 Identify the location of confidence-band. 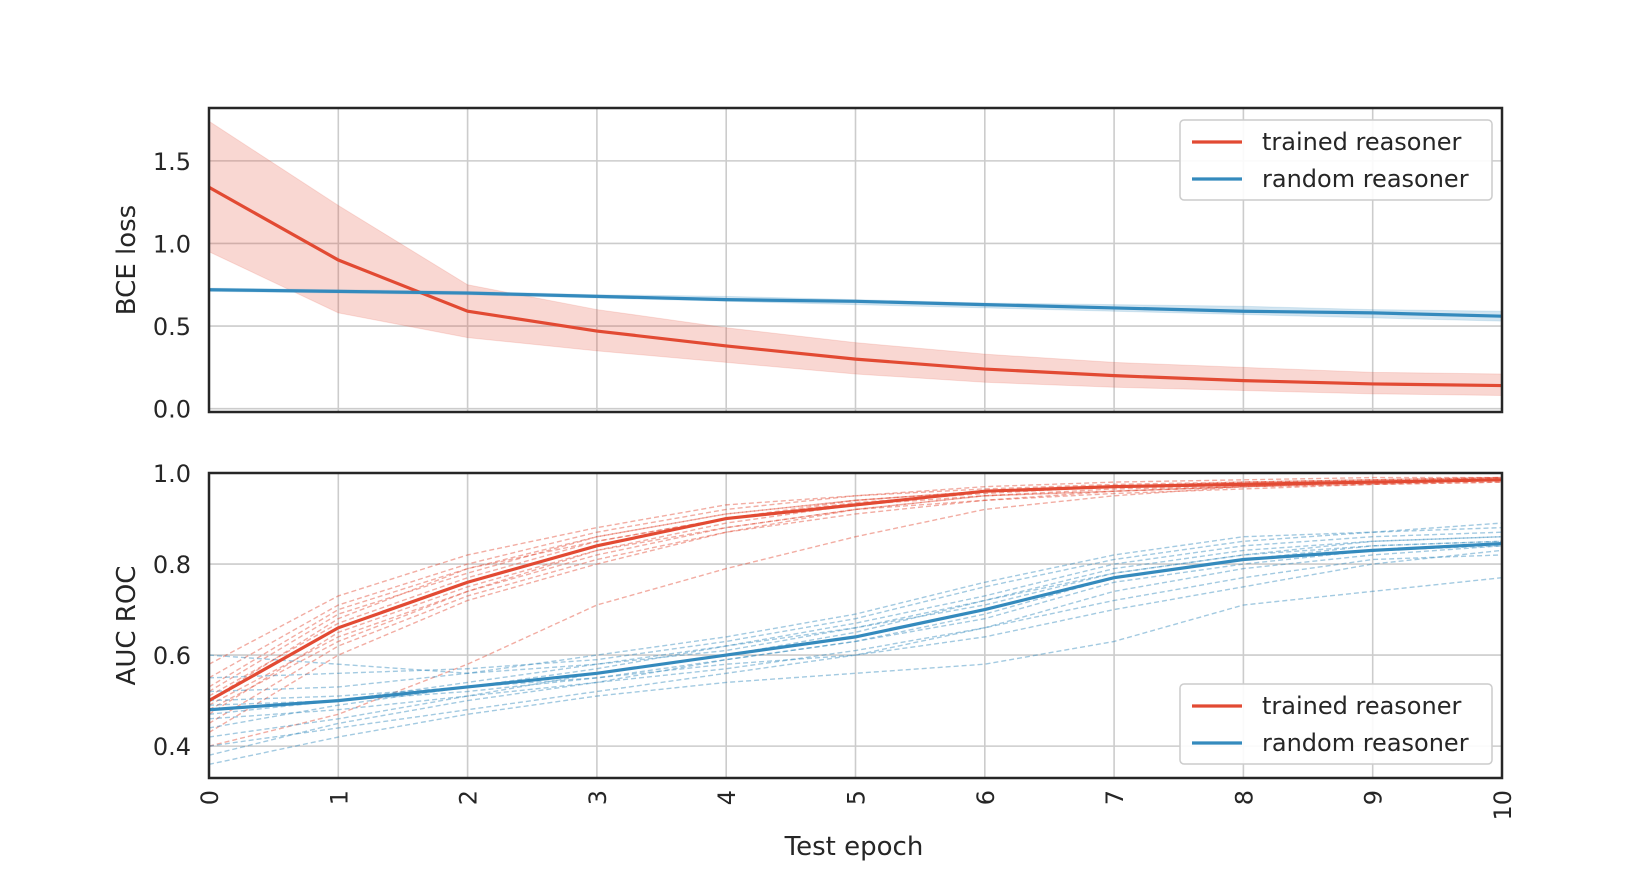
(855, 304).